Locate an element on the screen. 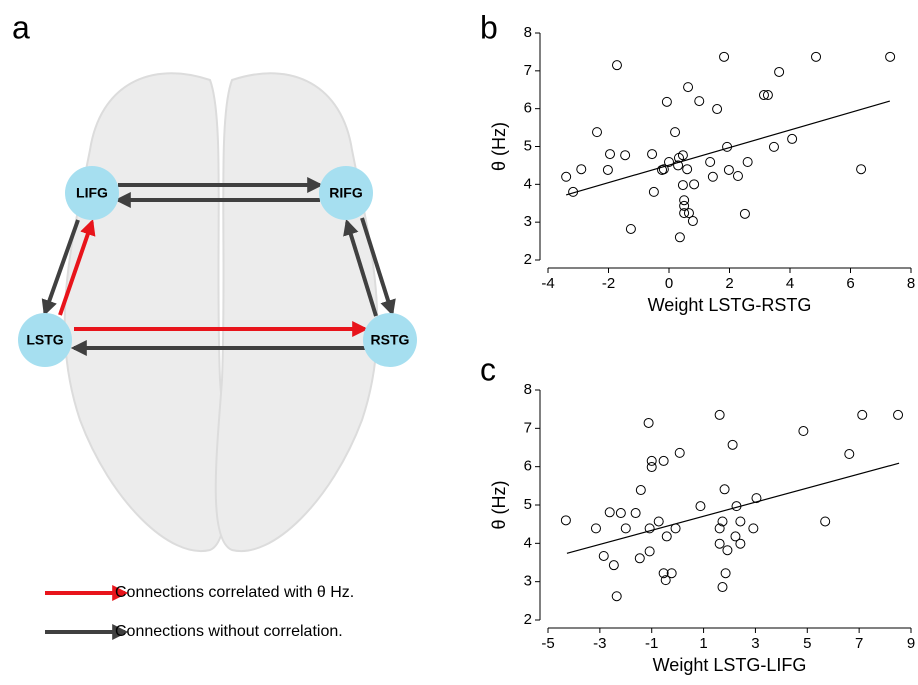  node-label: RSTG is located at coordinates (390, 340).